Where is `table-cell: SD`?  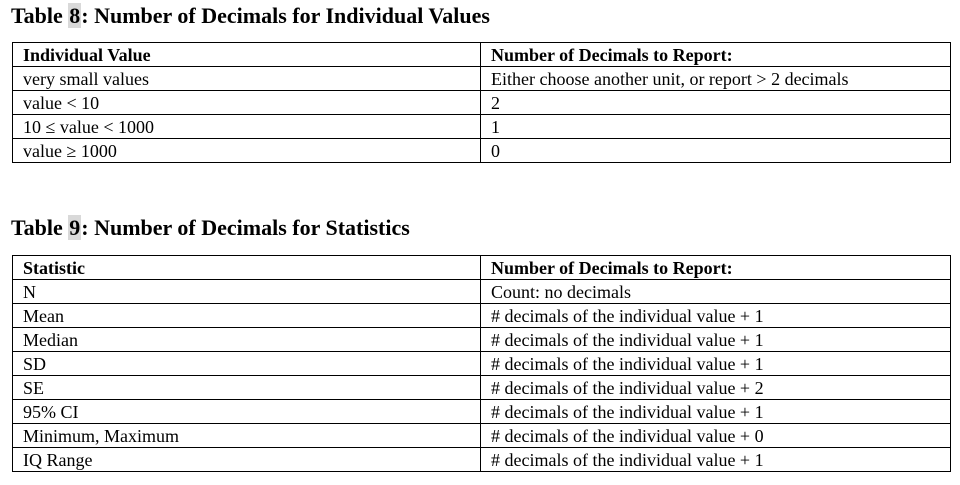 table-cell: SD is located at coordinates (246, 363).